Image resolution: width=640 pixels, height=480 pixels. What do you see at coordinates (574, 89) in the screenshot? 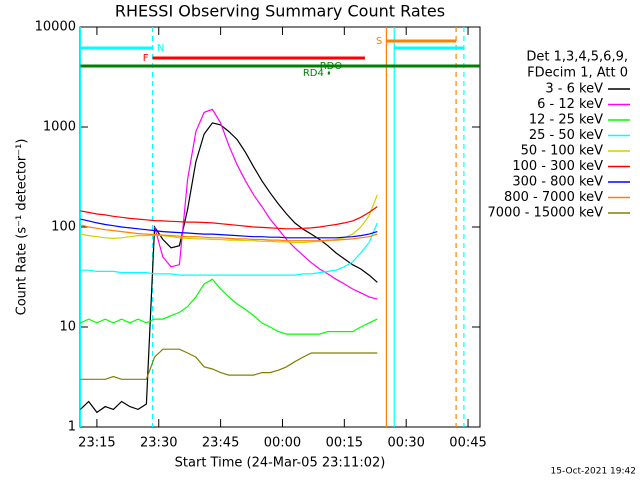
I see `legend-label: 3 - 6 keV` at bounding box center [574, 89].